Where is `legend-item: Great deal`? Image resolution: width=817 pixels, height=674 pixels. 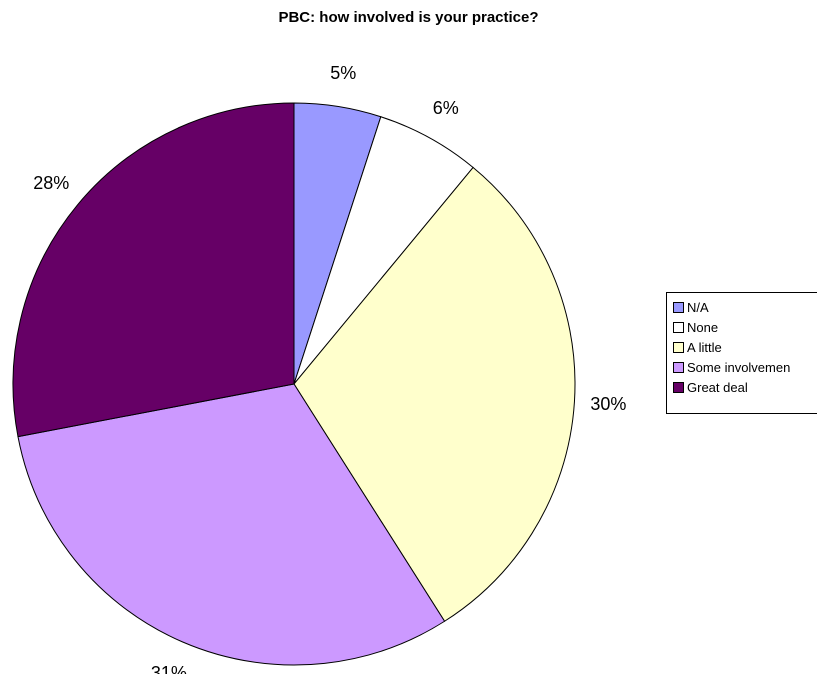 legend-item: Great deal is located at coordinates (742, 387).